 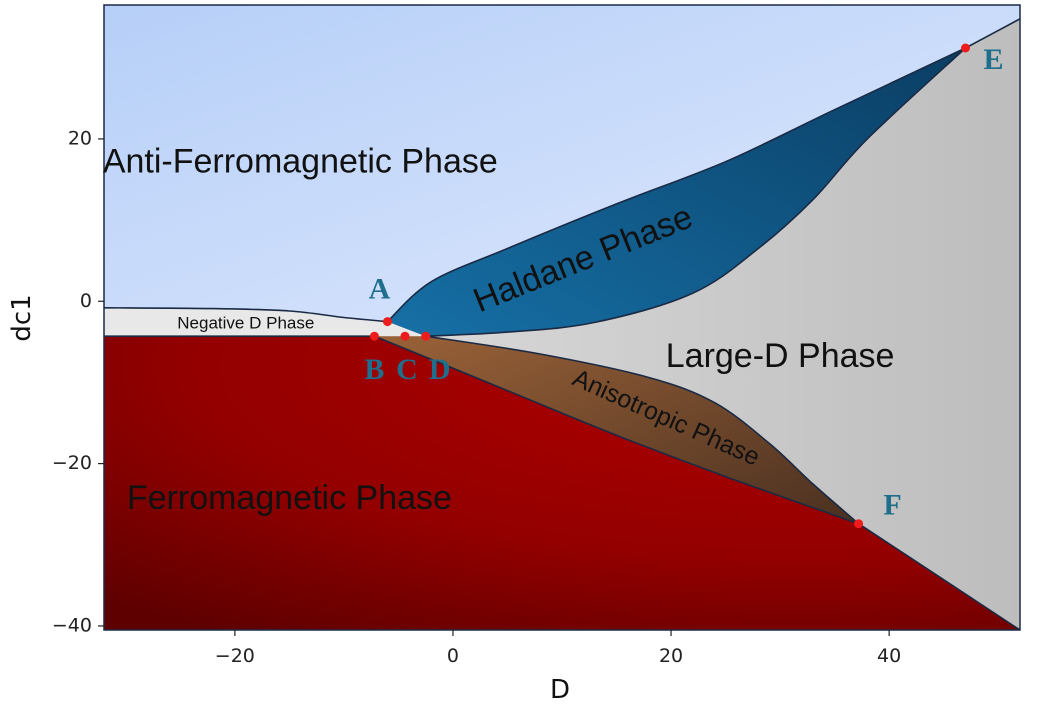 What do you see at coordinates (80, 138) in the screenshot?
I see `y-tick-label: 20` at bounding box center [80, 138].